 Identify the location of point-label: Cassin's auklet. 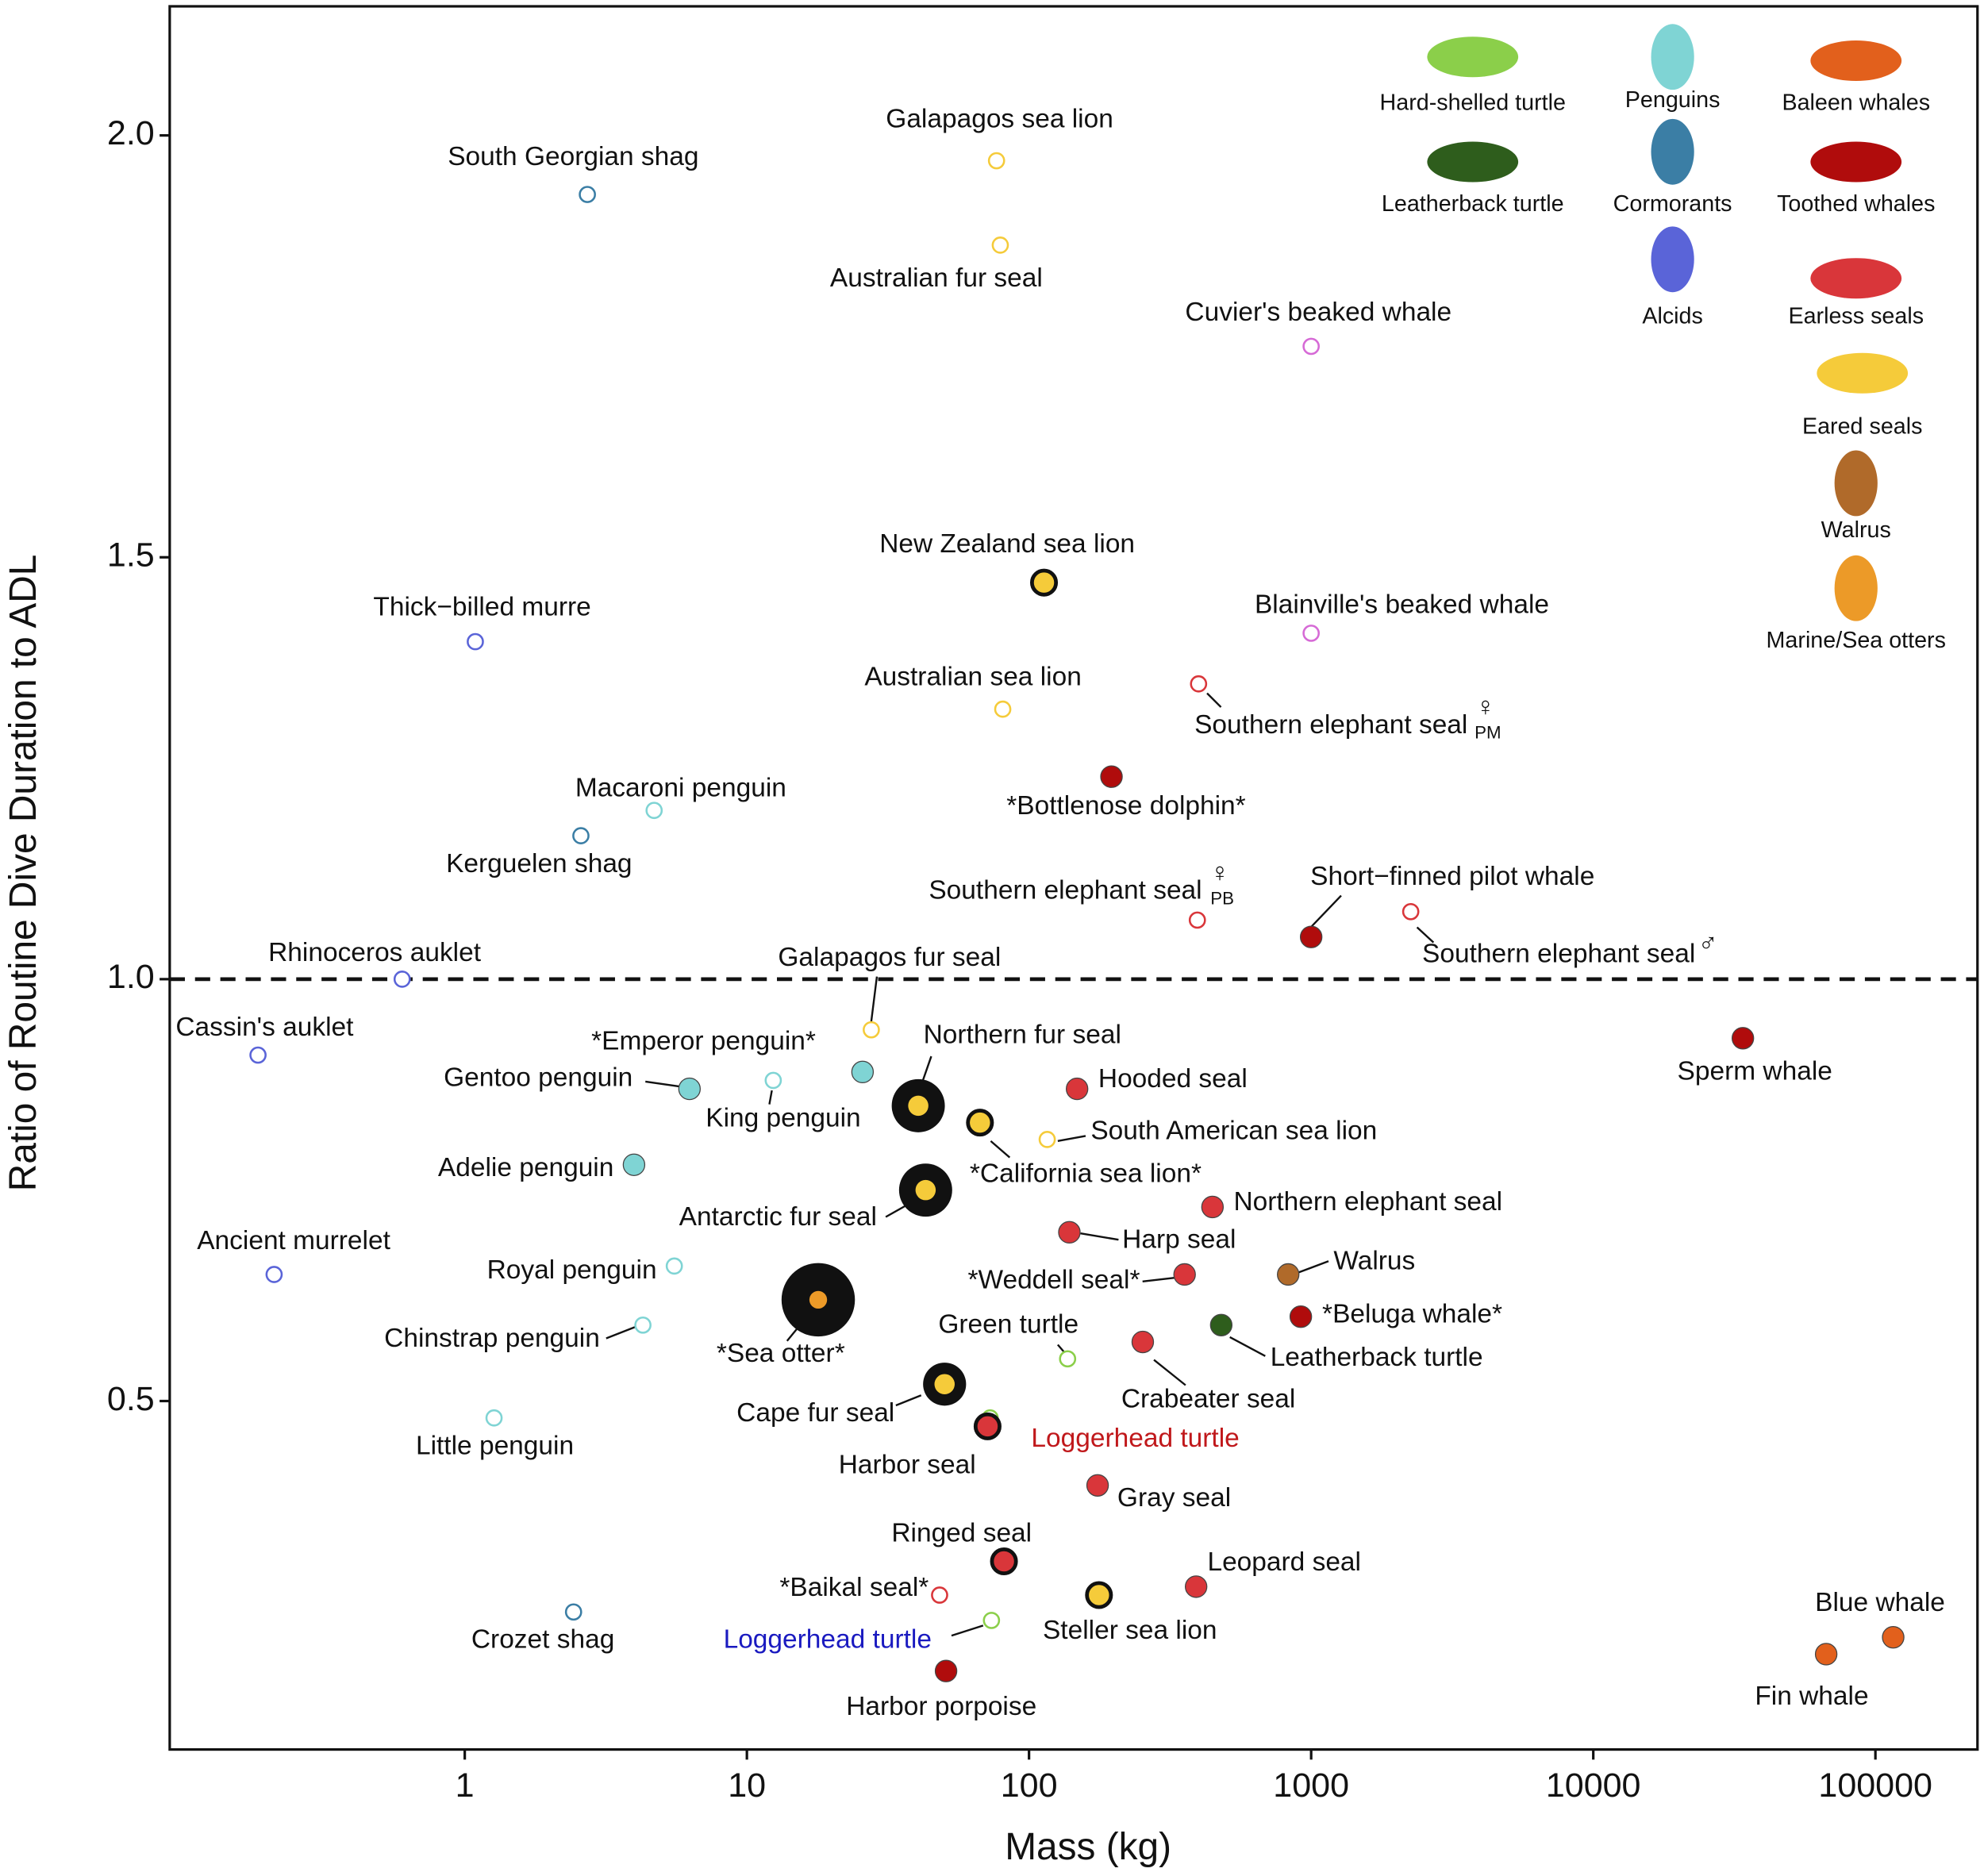
(264, 1027).